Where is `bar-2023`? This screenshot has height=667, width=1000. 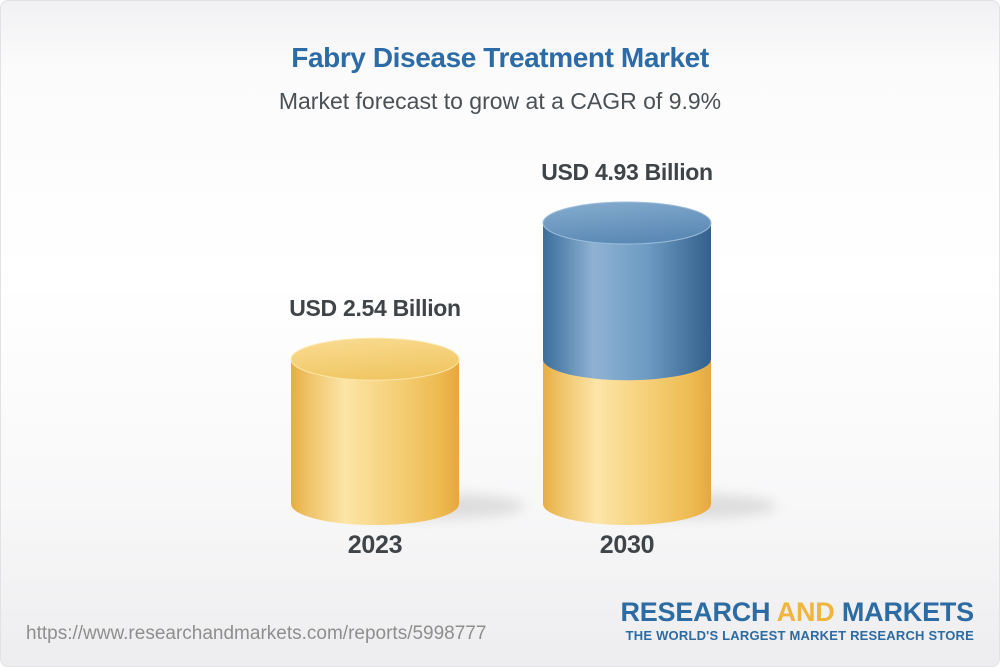 bar-2023 is located at coordinates (375, 431).